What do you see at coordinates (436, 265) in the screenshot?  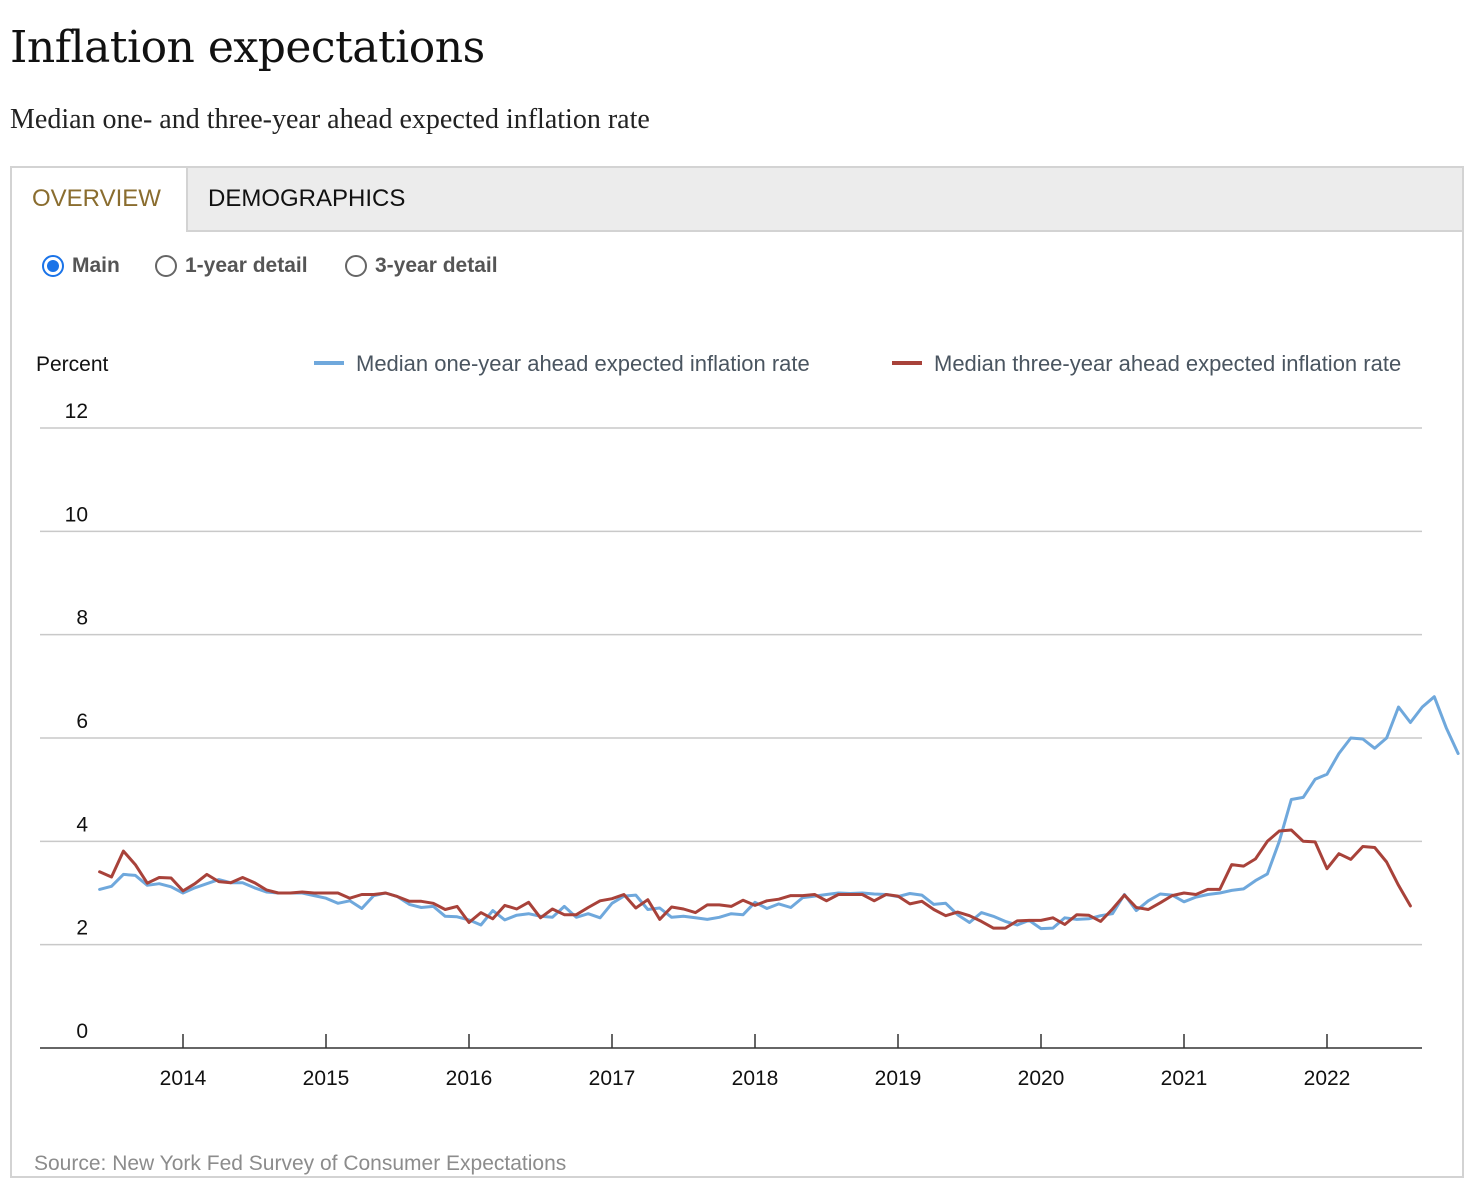 I see `radio-3-year-detail-label: 3-year detail` at bounding box center [436, 265].